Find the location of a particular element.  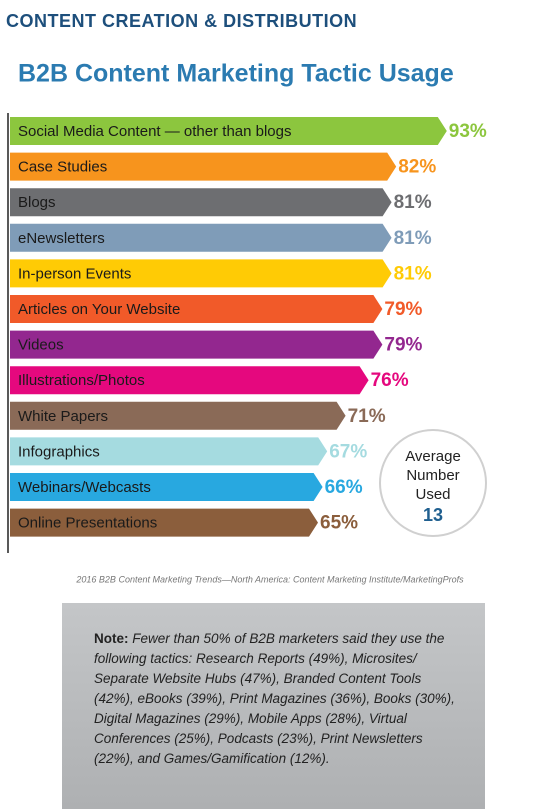

category-label: Blogs is located at coordinates (37, 202).